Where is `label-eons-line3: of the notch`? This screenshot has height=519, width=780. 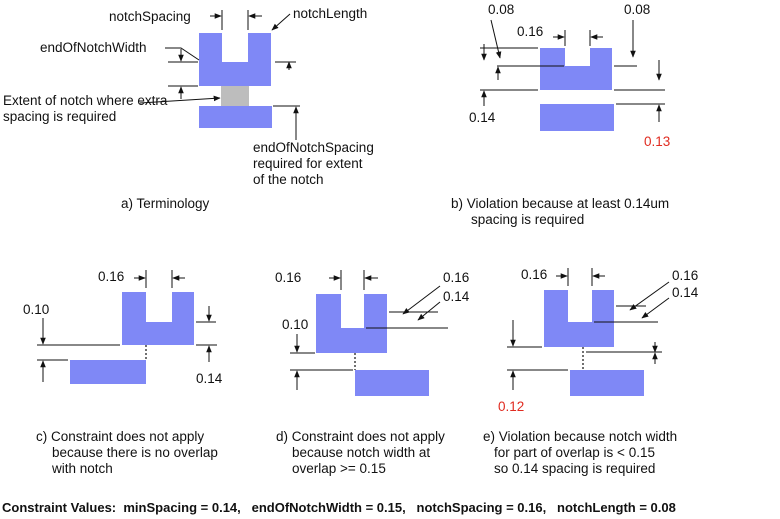
label-eons-line3: of the notch is located at coordinates (288, 179).